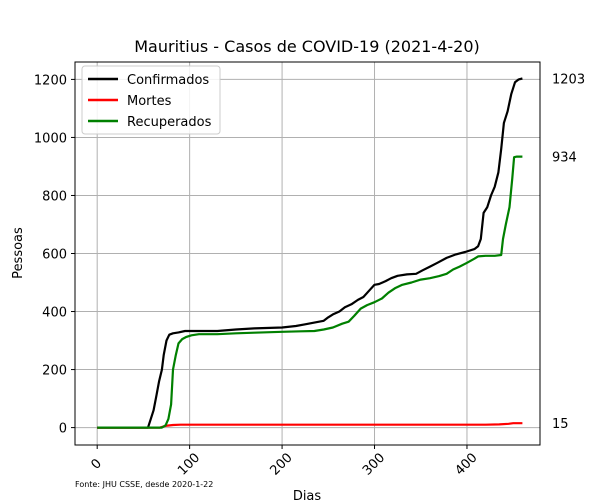  I want to click on legend-label-mortes: Mortes, so click(149, 101).